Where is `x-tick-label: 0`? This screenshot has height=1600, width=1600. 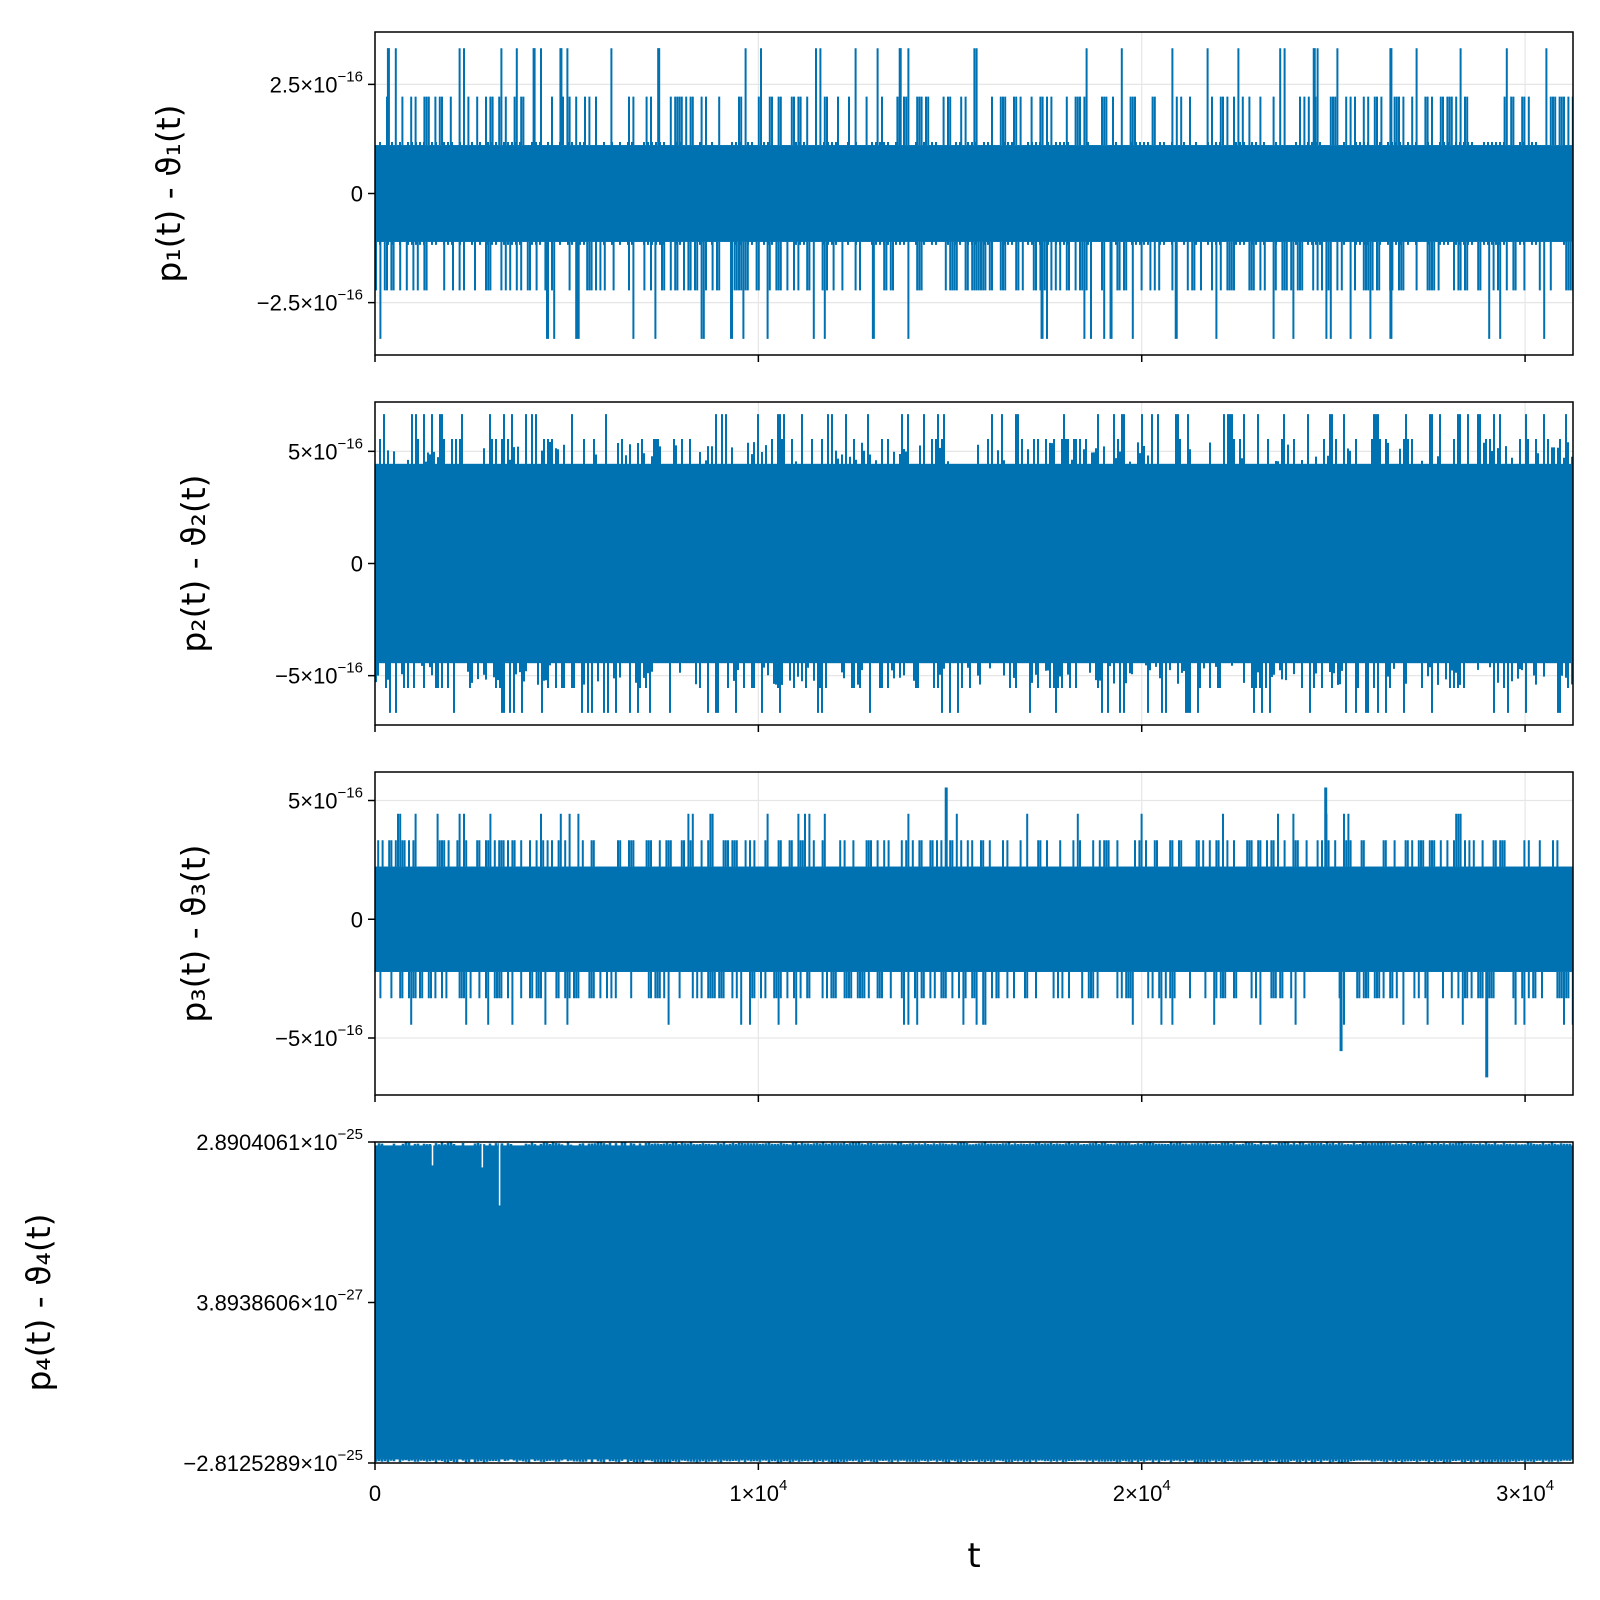
x-tick-label: 0 is located at coordinates (375, 1493).